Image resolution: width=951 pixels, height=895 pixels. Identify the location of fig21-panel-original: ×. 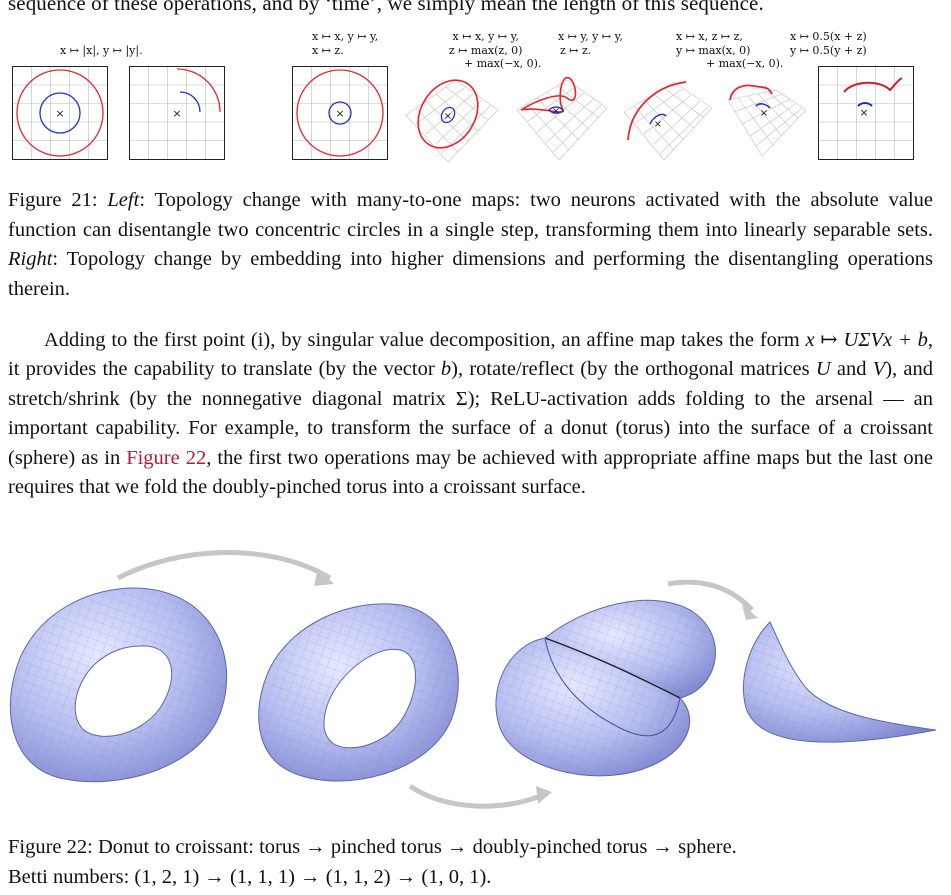
(60, 113).